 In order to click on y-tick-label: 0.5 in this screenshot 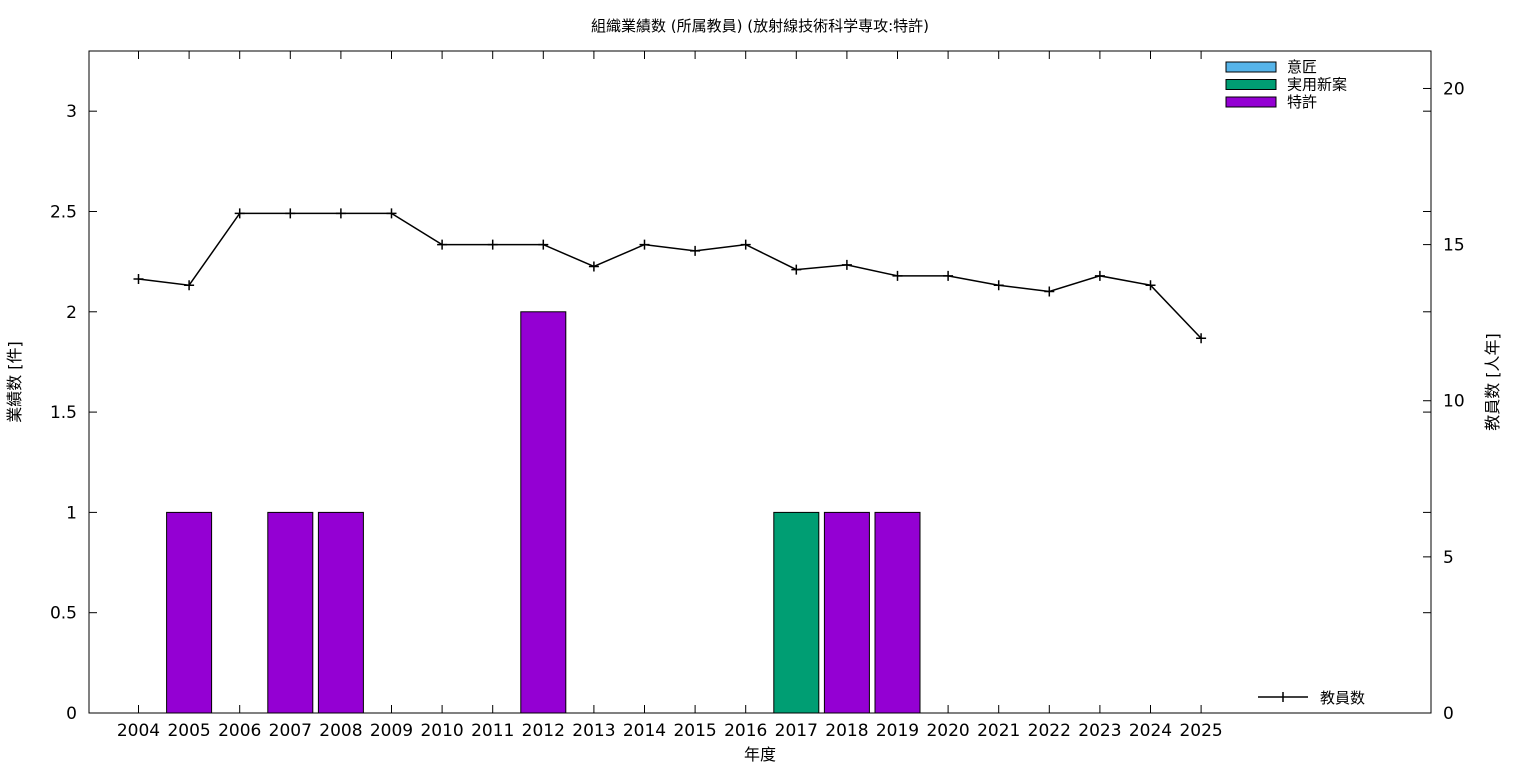, I will do `click(63, 614)`.